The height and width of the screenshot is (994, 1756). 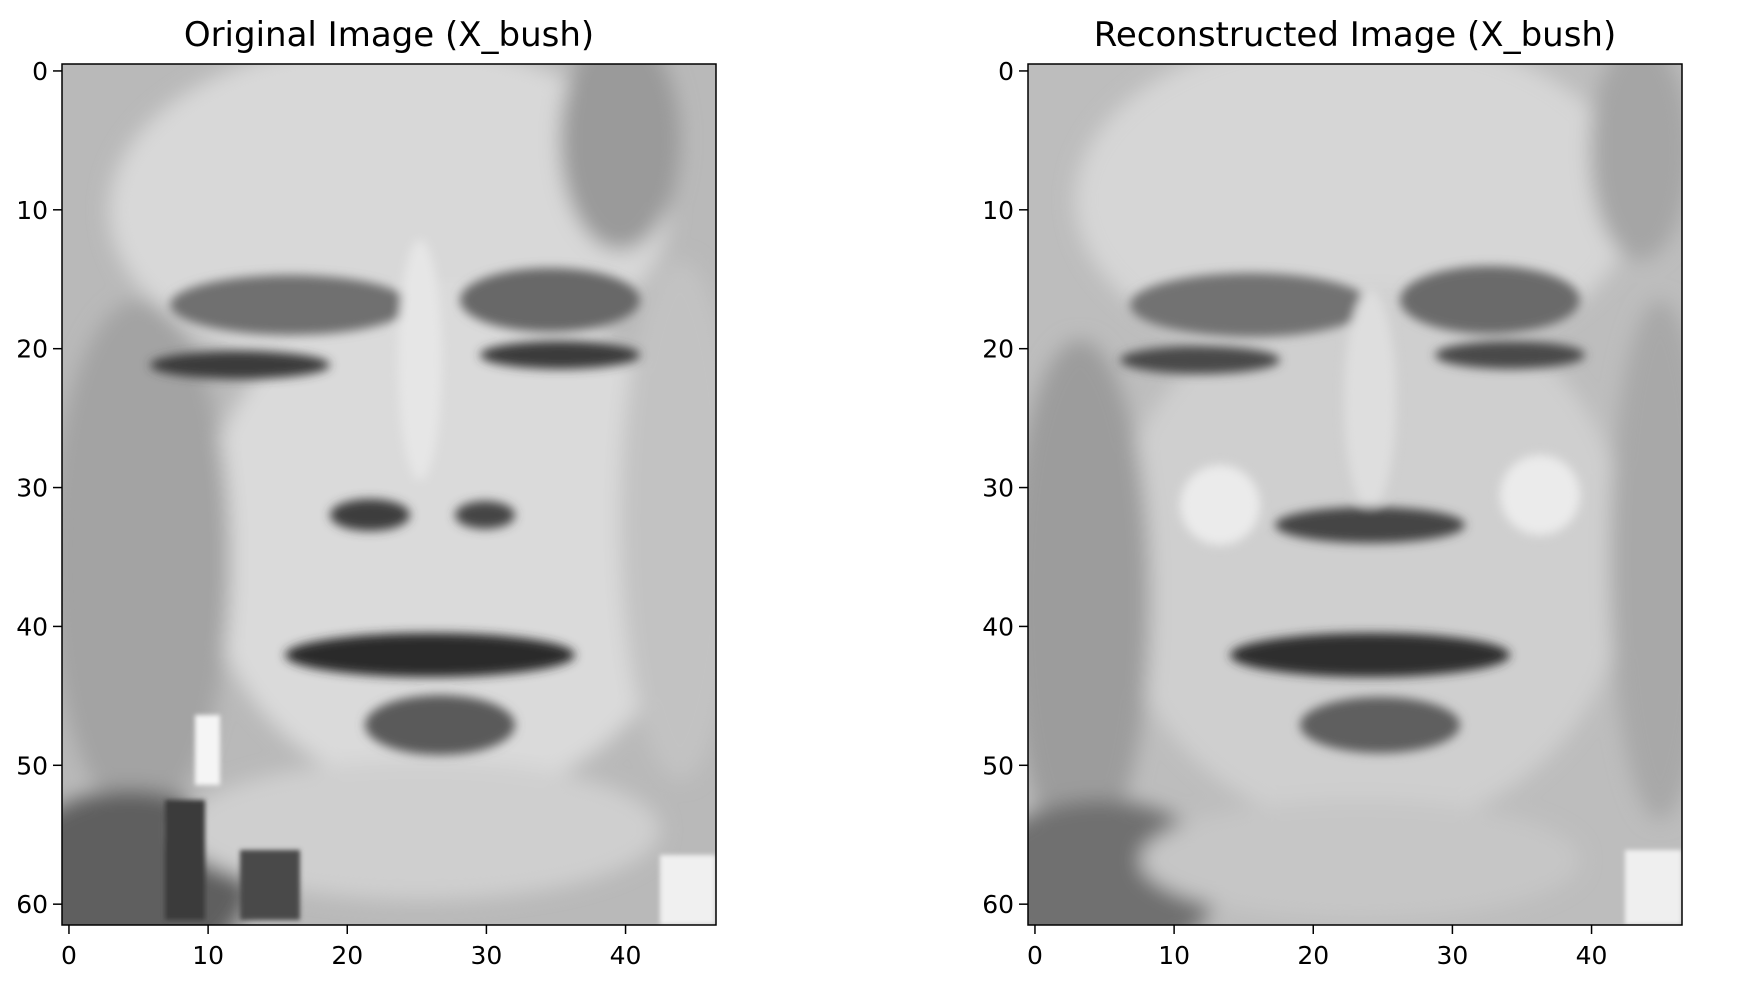 I want to click on y-axis-reconstructed: 0 10 20 30 40 50 60, so click(x=1005, y=488).